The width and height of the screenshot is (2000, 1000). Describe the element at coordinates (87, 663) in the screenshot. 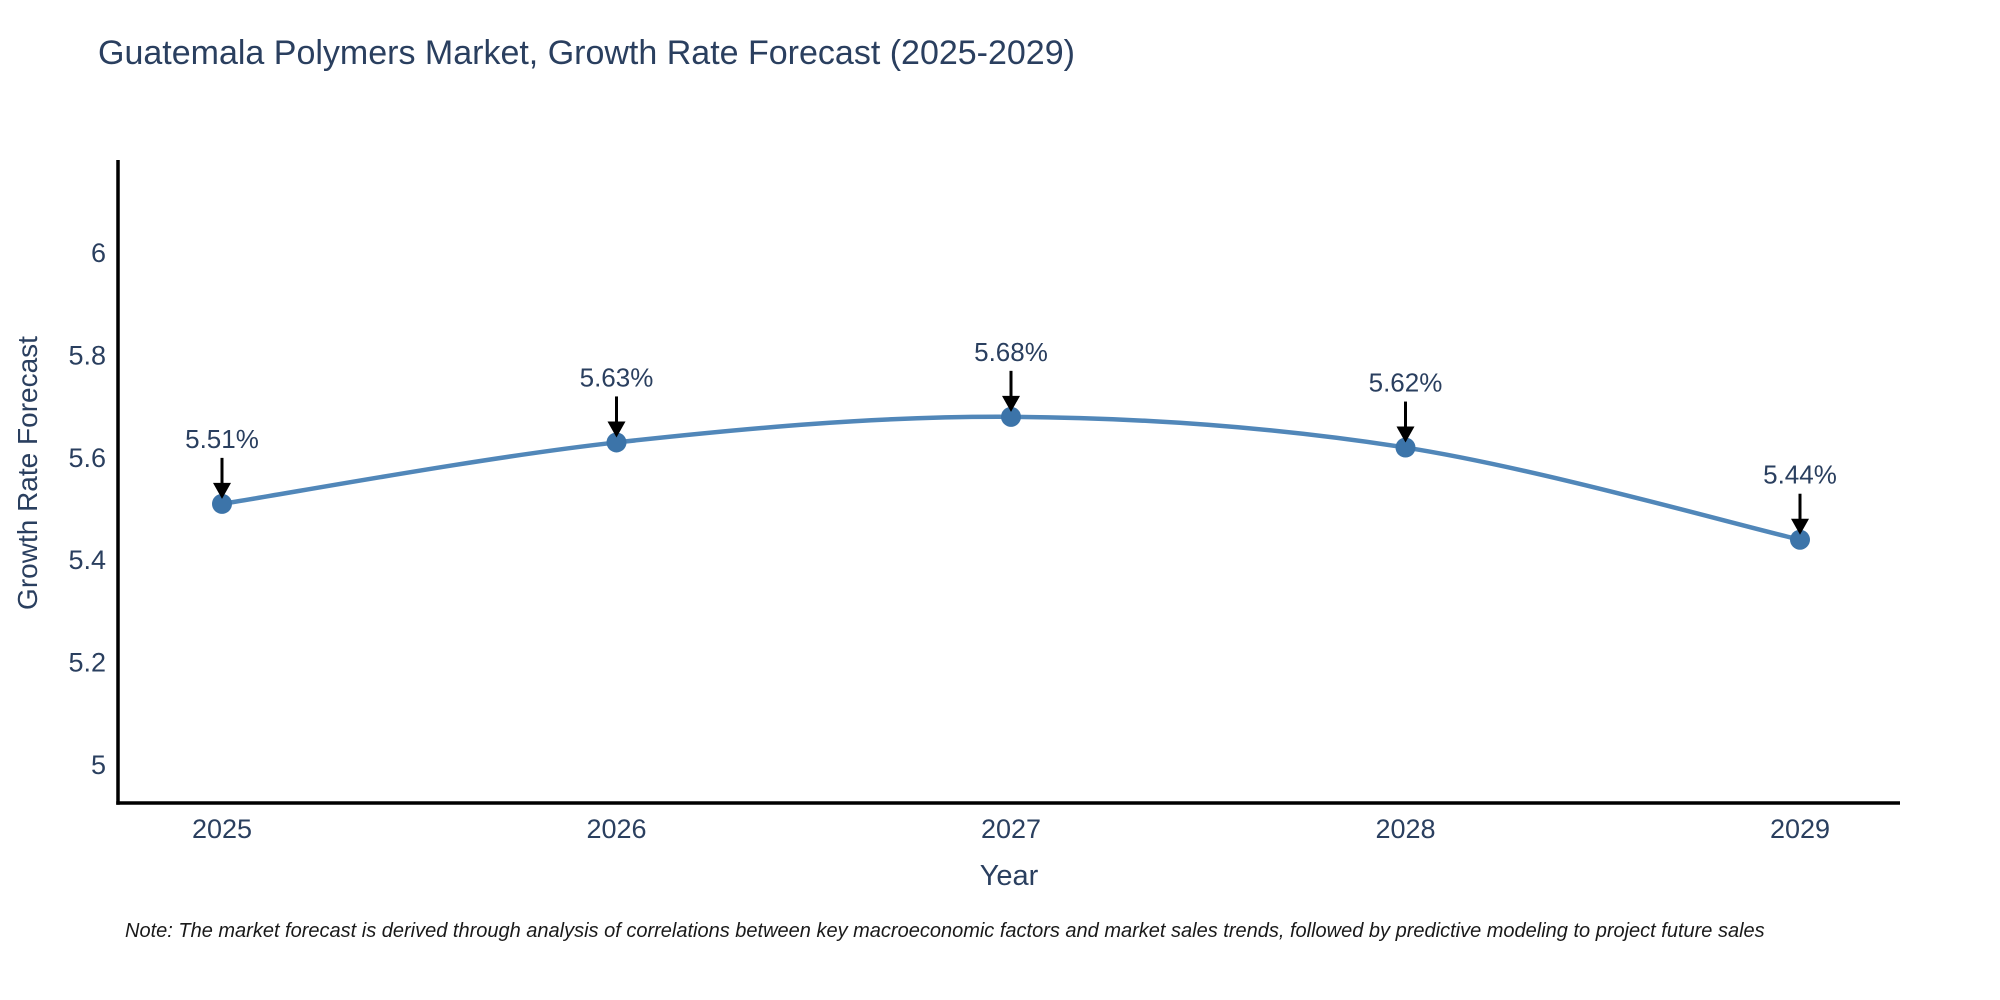

I see `y-tick-label: 5.2` at that location.